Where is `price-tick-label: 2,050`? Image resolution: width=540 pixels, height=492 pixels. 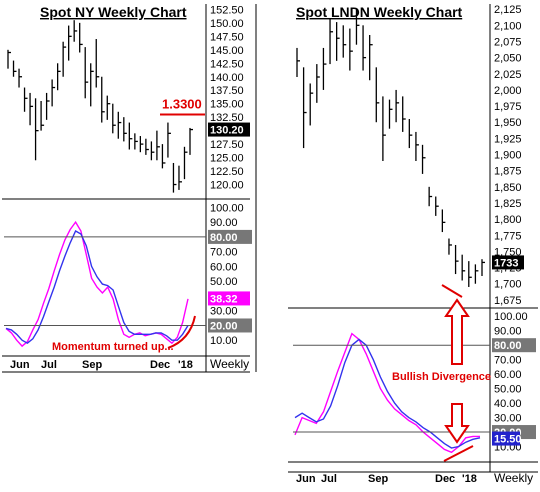
price-tick-label: 2,050 is located at coordinates (508, 59).